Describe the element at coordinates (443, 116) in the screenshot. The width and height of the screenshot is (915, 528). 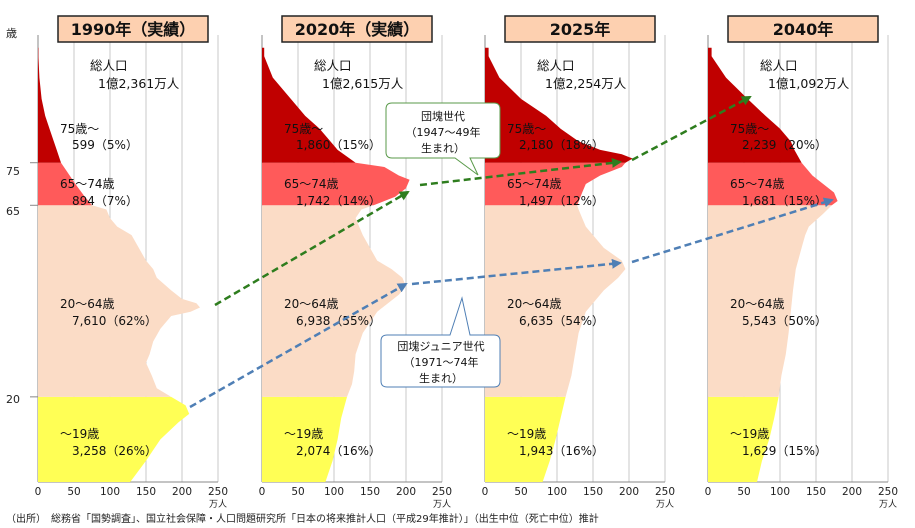
I see `dankai-callout-line1: 団塊世代` at that location.